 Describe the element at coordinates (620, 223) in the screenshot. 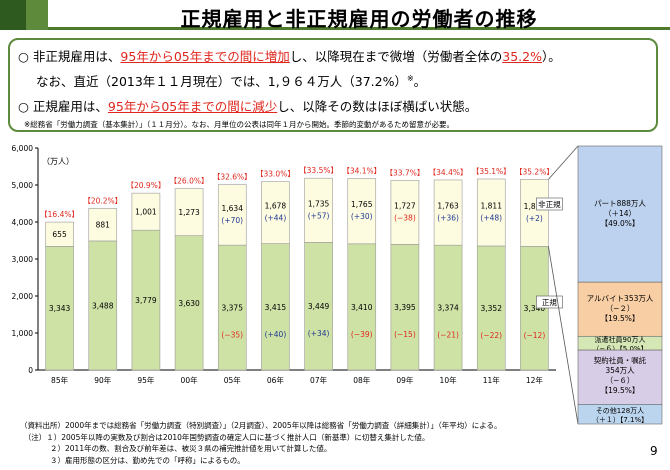

I see `breakdown-share: 【49.0%】` at that location.